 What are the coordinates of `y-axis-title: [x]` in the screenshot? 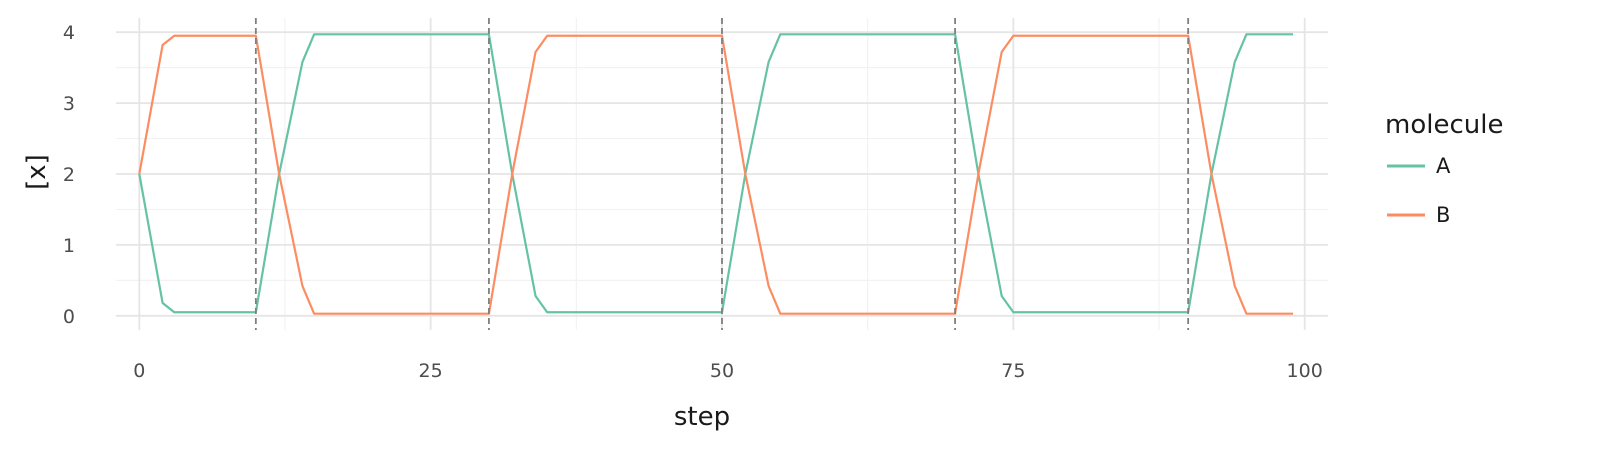 It's located at (37, 172).